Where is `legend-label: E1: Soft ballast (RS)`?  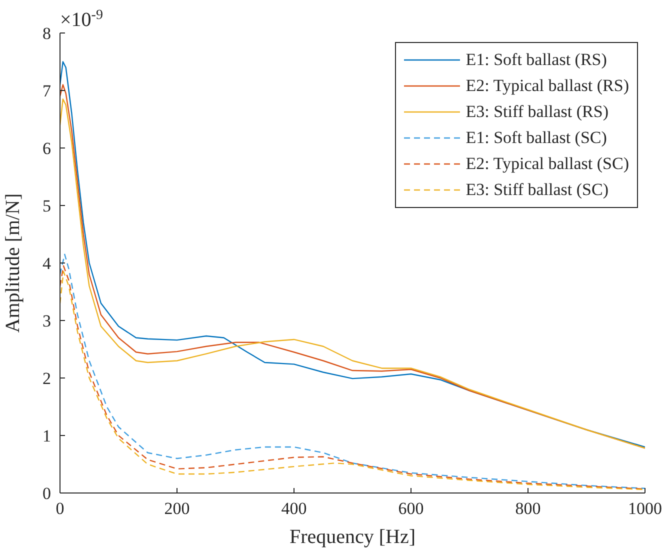
legend-label: E1: Soft ballast (RS) is located at coordinates (536, 60).